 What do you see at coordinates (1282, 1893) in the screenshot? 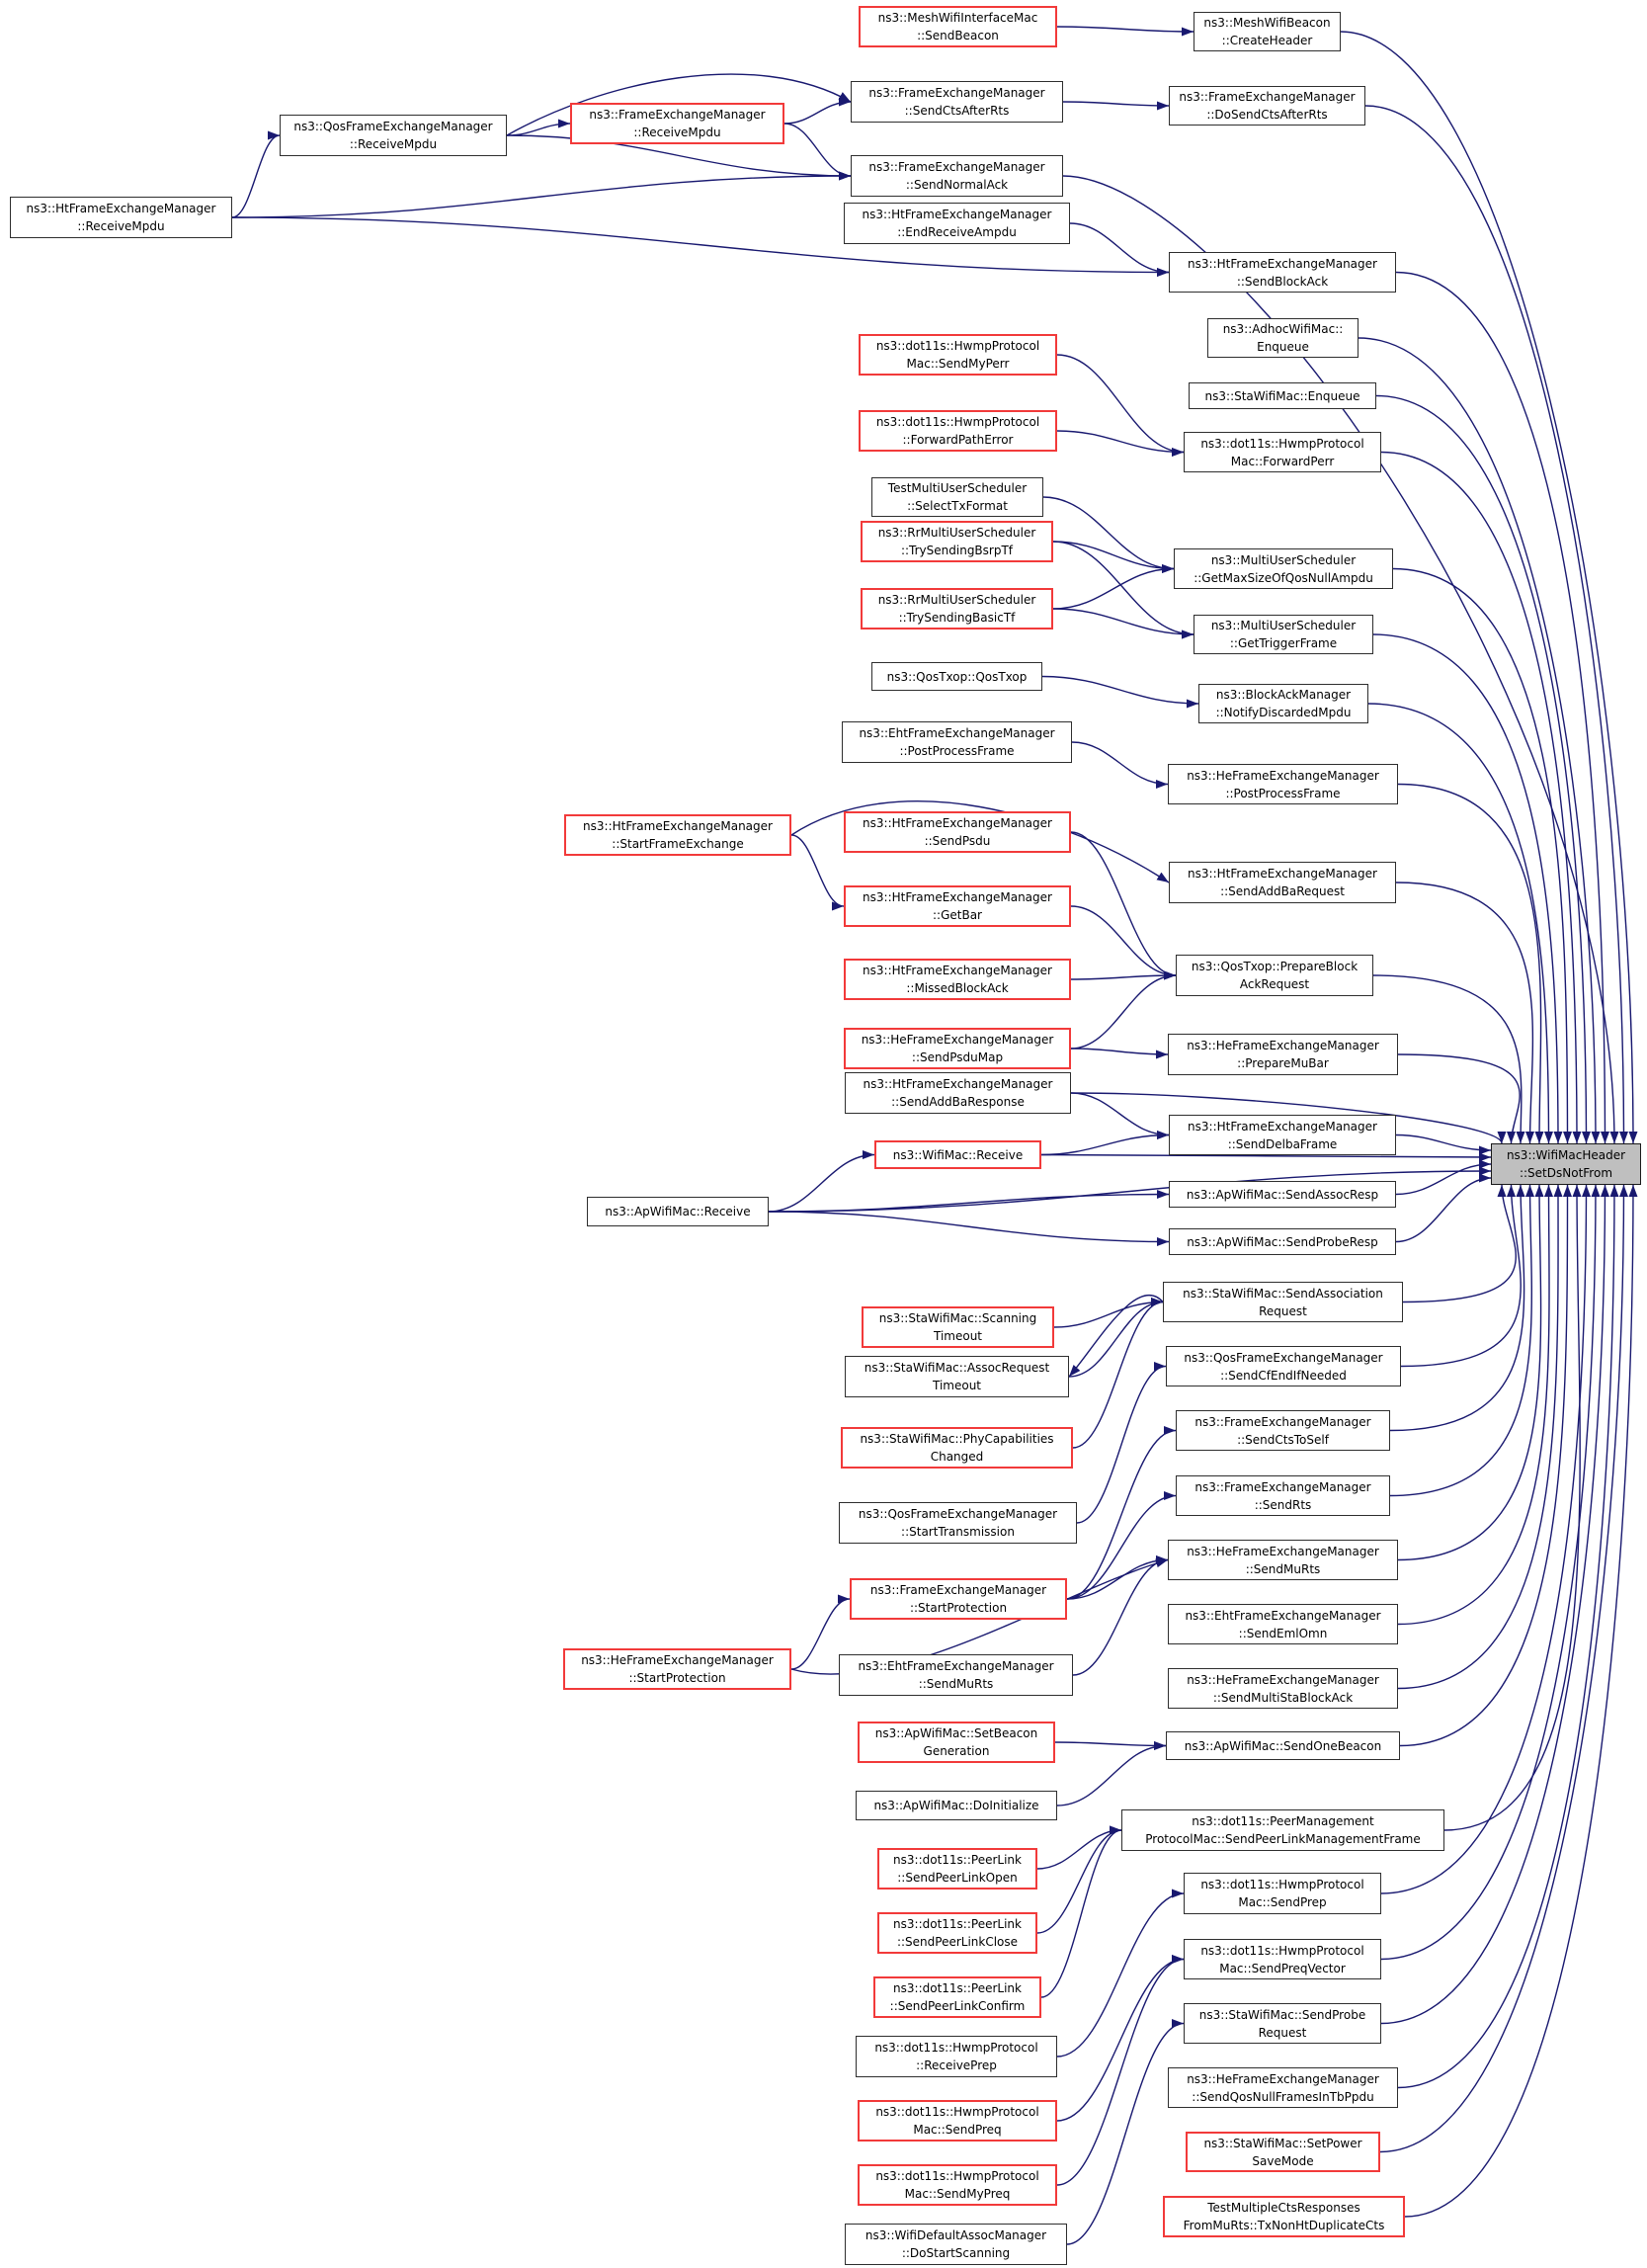
I see `graph-node: ns3::dot11s::HwmpProtocol Mac::SendPrep` at bounding box center [1282, 1893].